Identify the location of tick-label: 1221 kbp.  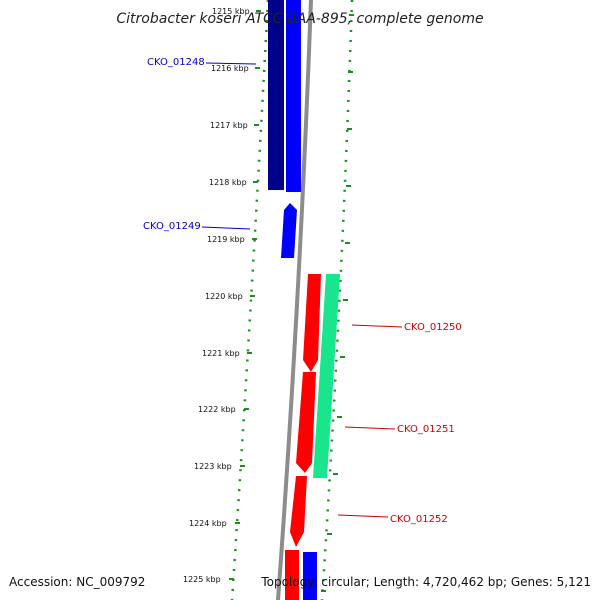
(221, 353).